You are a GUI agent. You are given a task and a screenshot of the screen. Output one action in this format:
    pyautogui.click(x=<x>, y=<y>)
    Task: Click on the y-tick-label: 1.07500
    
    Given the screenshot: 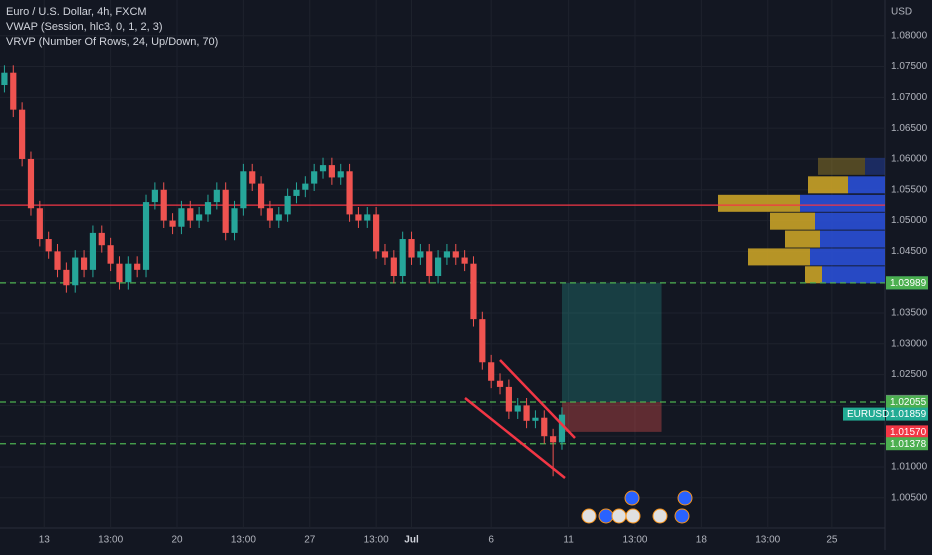 What is the action you would take?
    pyautogui.click(x=909, y=66)
    